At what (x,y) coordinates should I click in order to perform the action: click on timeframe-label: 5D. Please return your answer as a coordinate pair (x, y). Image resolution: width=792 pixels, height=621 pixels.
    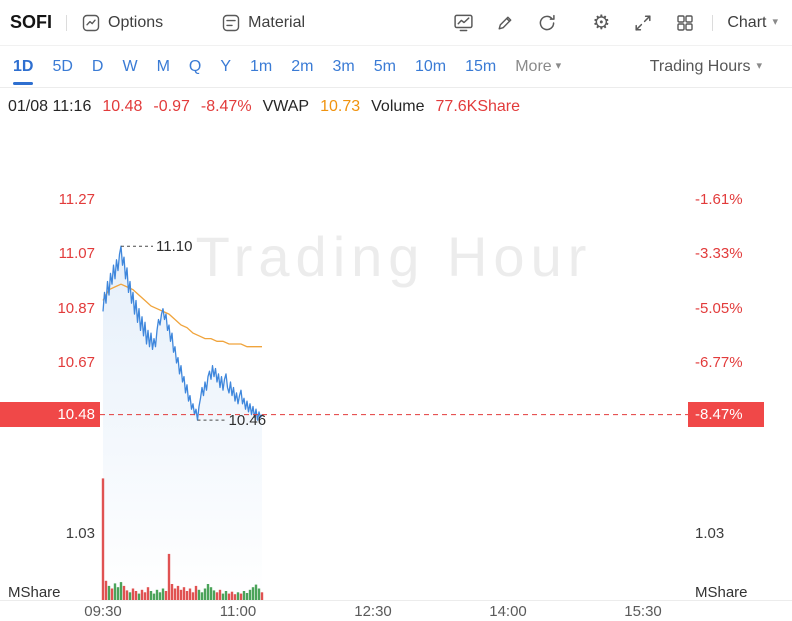
    Looking at the image, I should click on (62, 66).